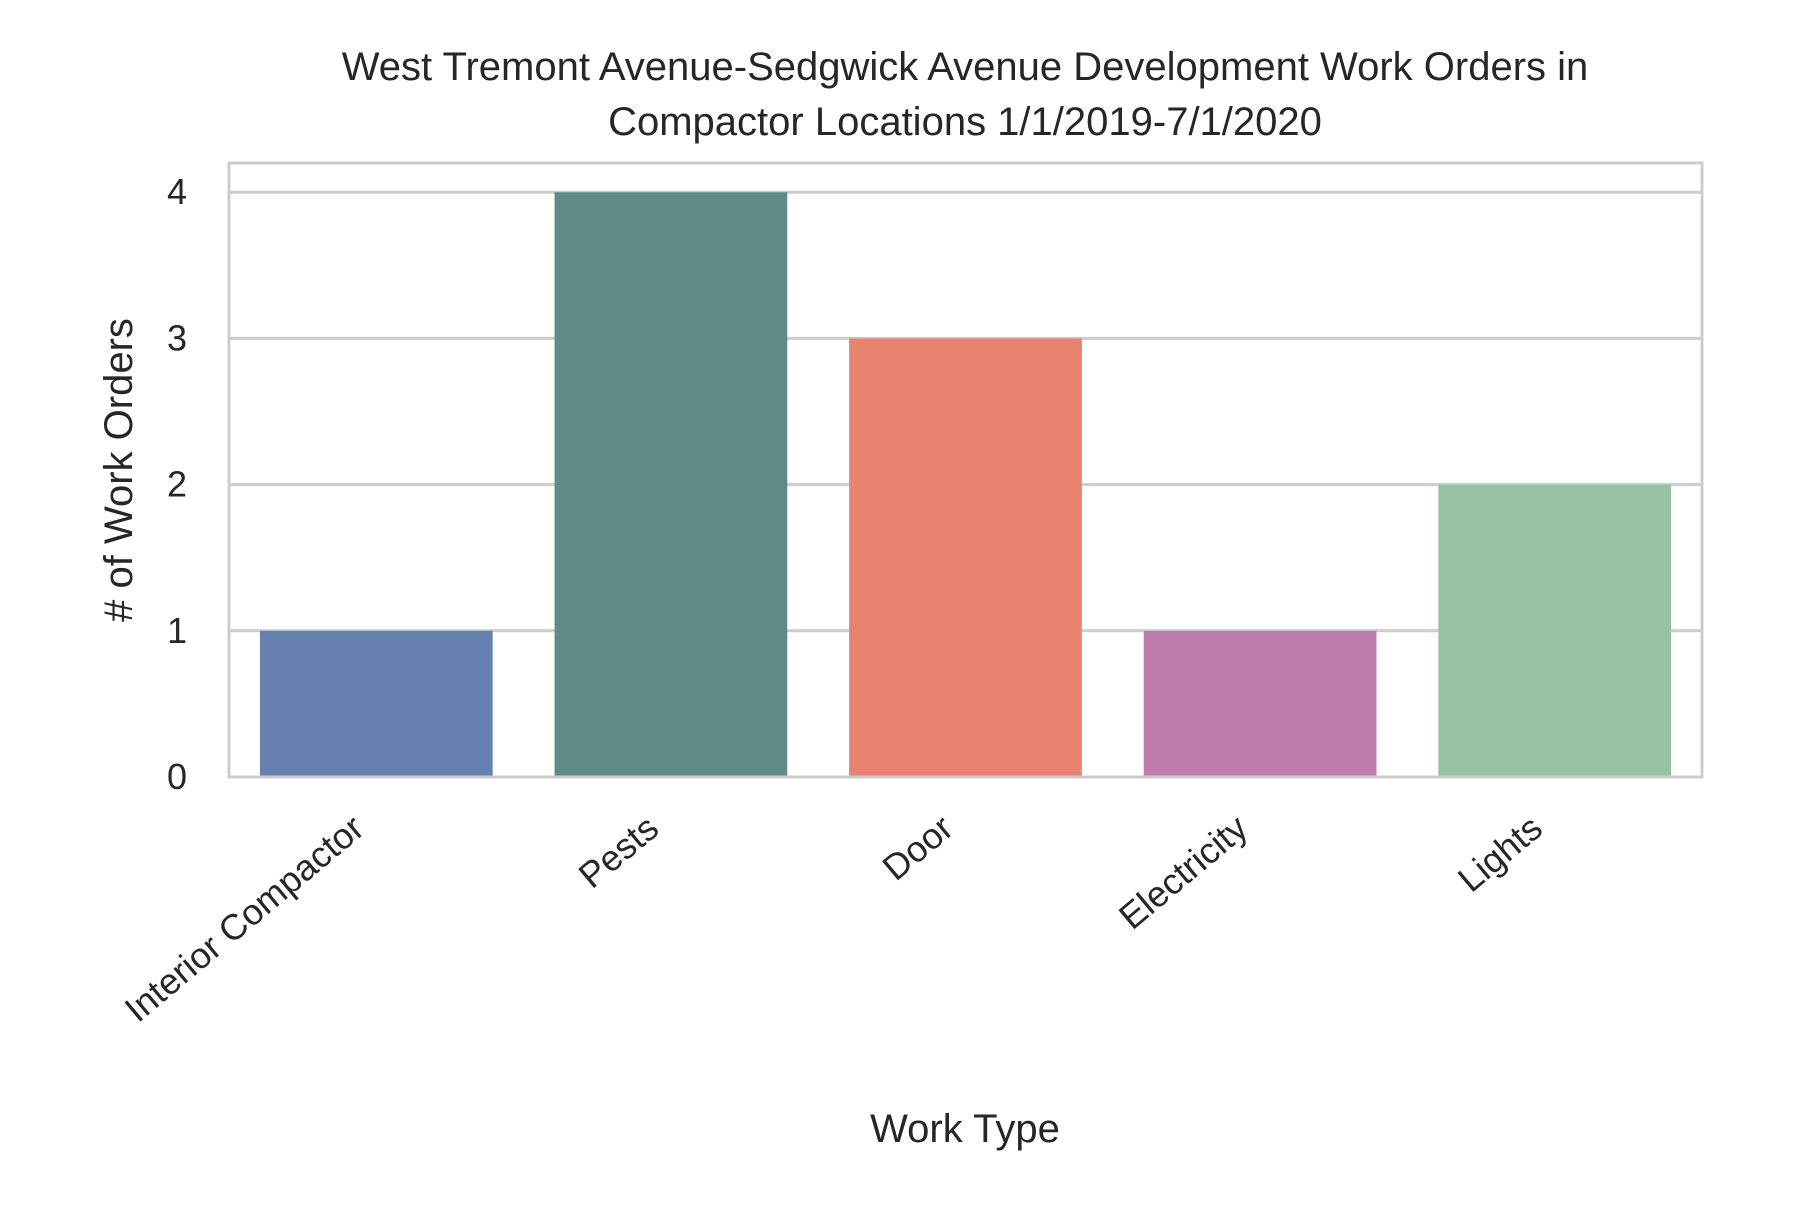 The image size is (1800, 1205). I want to click on x-tick-label: Interior Compactor, so click(244, 918).